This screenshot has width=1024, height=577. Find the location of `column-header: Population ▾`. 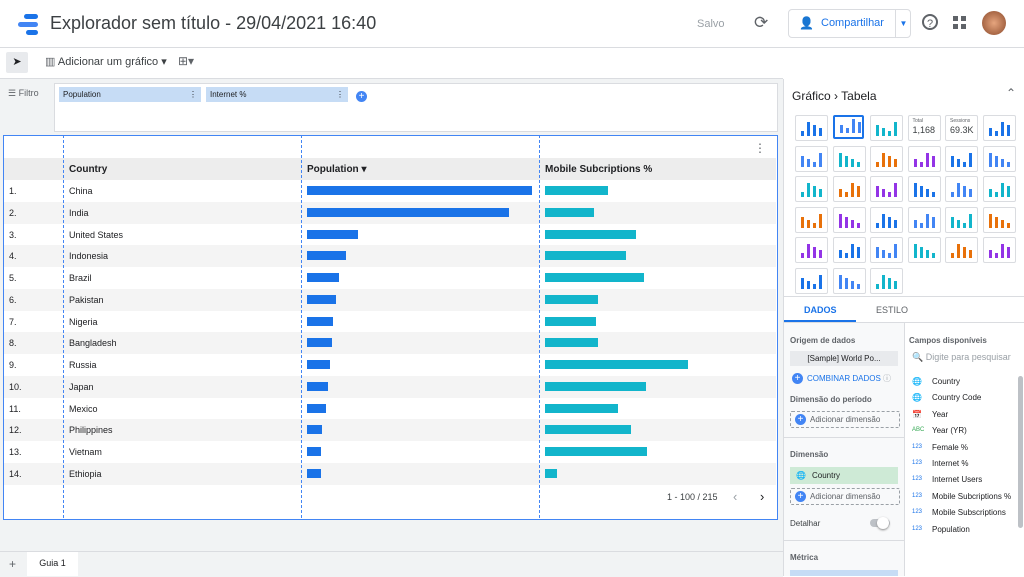

column-header: Population ▾ is located at coordinates (337, 169).